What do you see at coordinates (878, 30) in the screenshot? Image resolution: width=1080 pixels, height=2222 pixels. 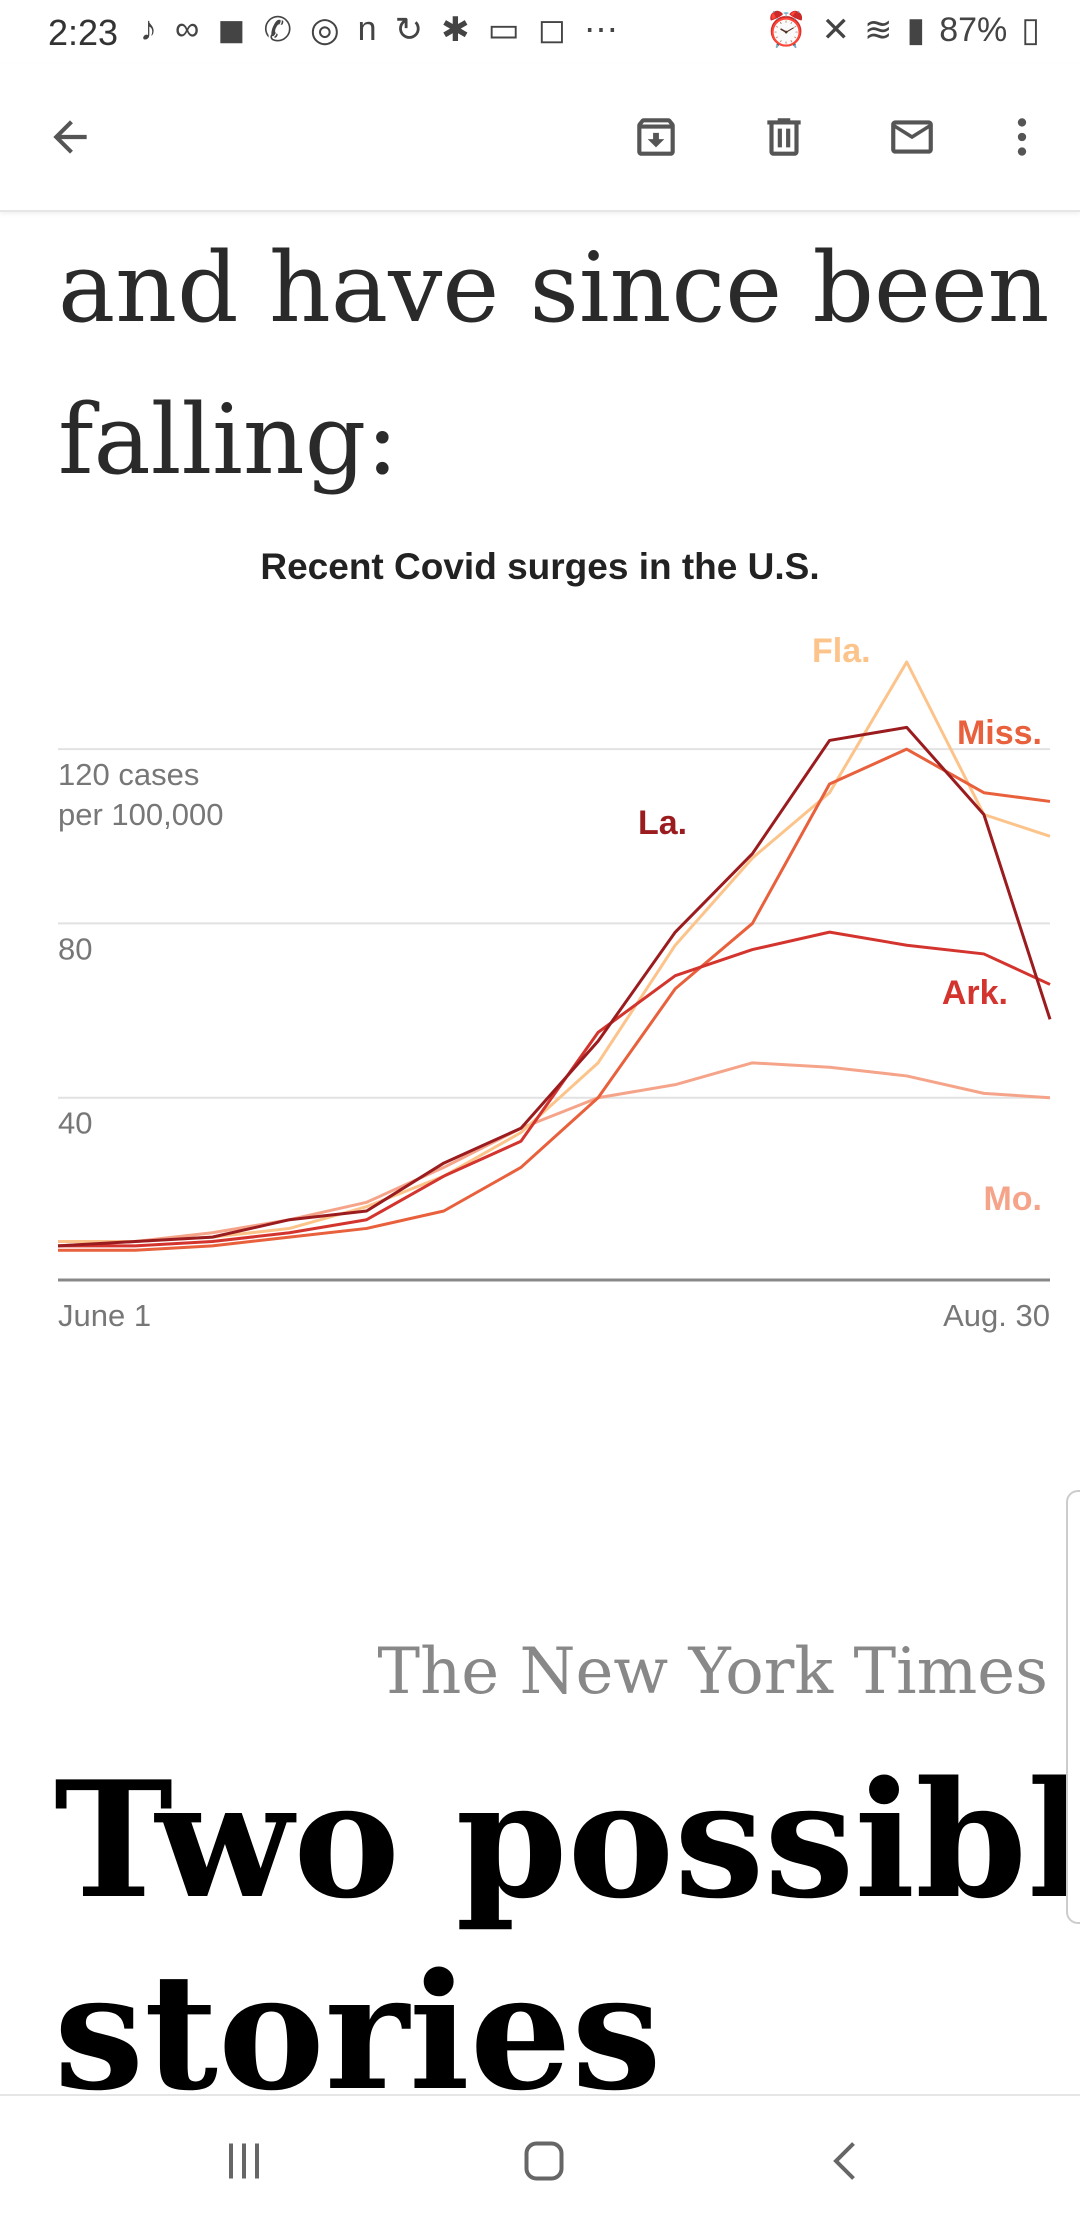 I see `wifi-icon: ≋` at bounding box center [878, 30].